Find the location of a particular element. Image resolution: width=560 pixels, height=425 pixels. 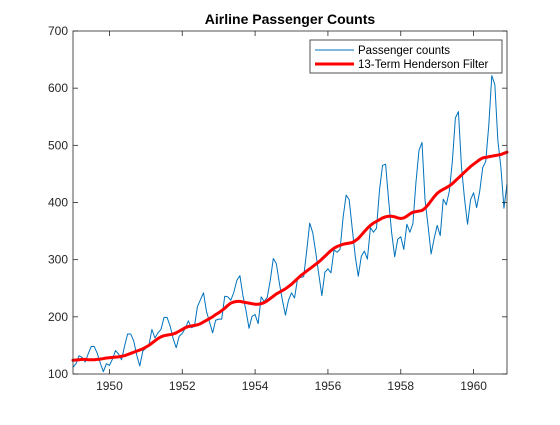

y-tick-label: 700 is located at coordinates (58, 31).